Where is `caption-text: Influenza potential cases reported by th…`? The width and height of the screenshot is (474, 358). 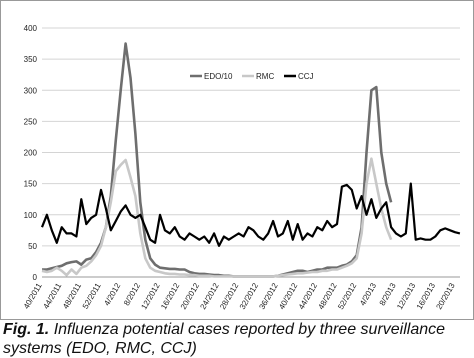 caption-text: Influenza potential cases reported by th… is located at coordinates (224, 339).